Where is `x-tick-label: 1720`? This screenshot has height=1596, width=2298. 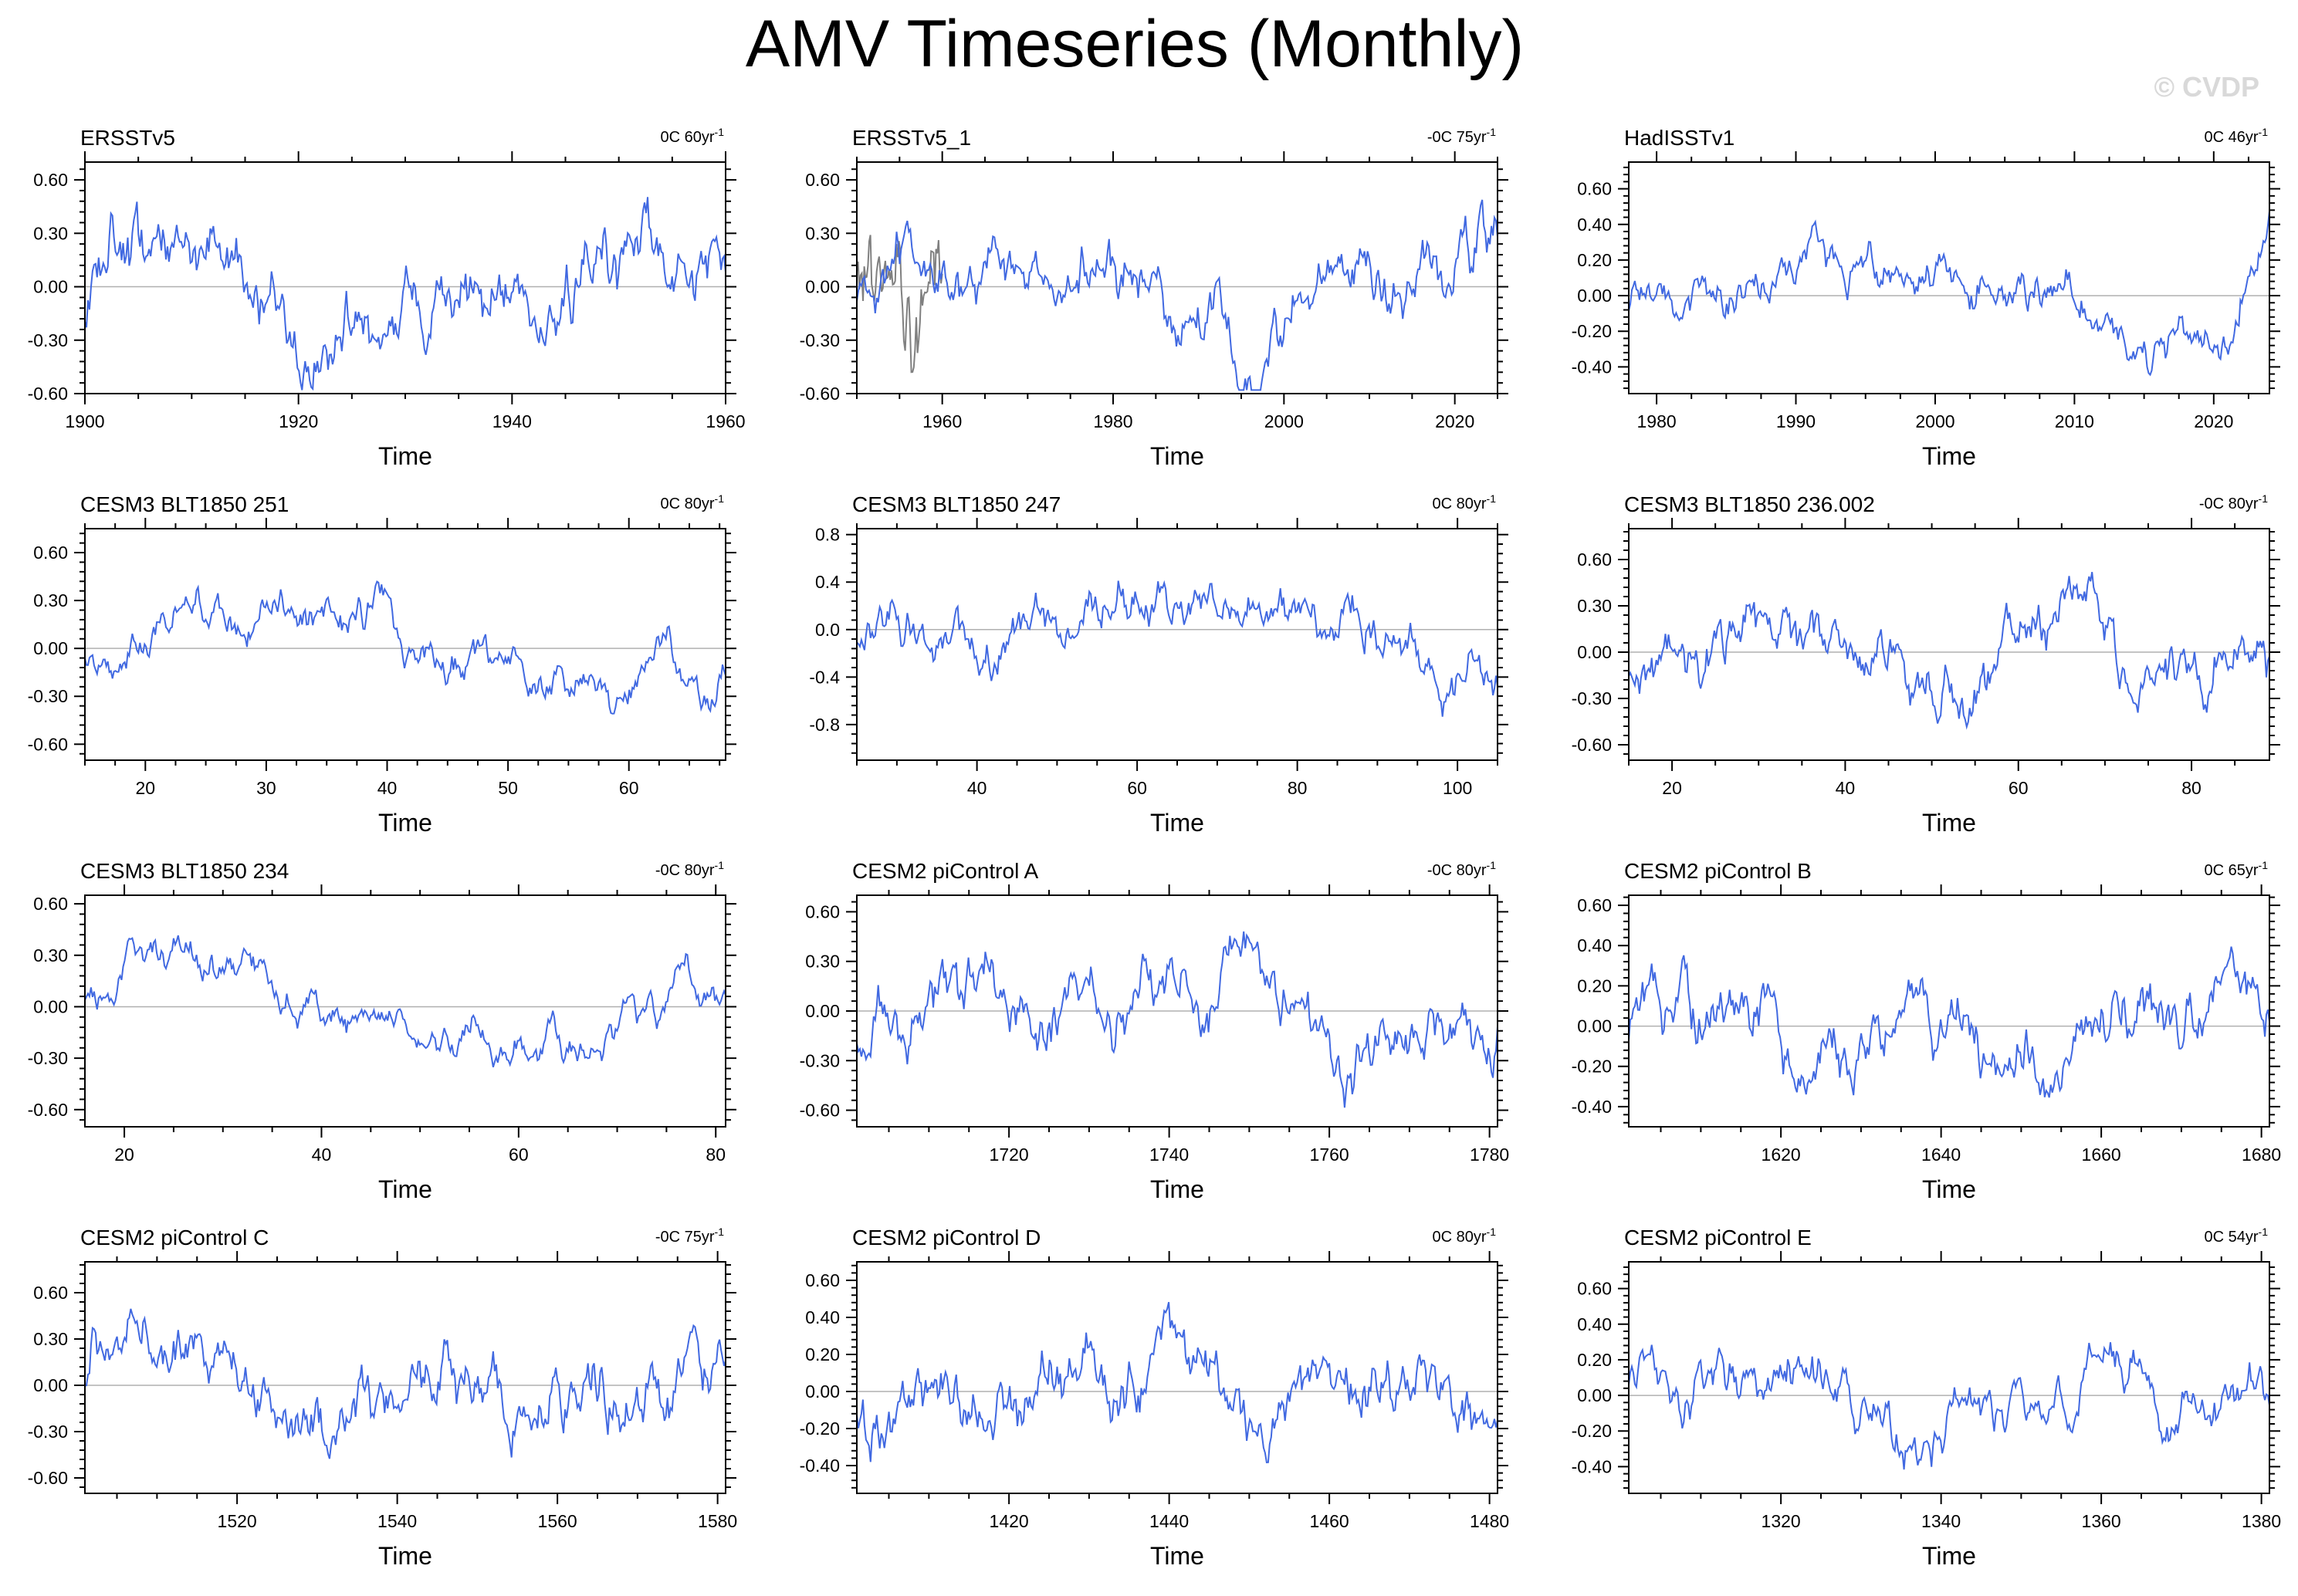 x-tick-label: 1720 is located at coordinates (1009, 1155).